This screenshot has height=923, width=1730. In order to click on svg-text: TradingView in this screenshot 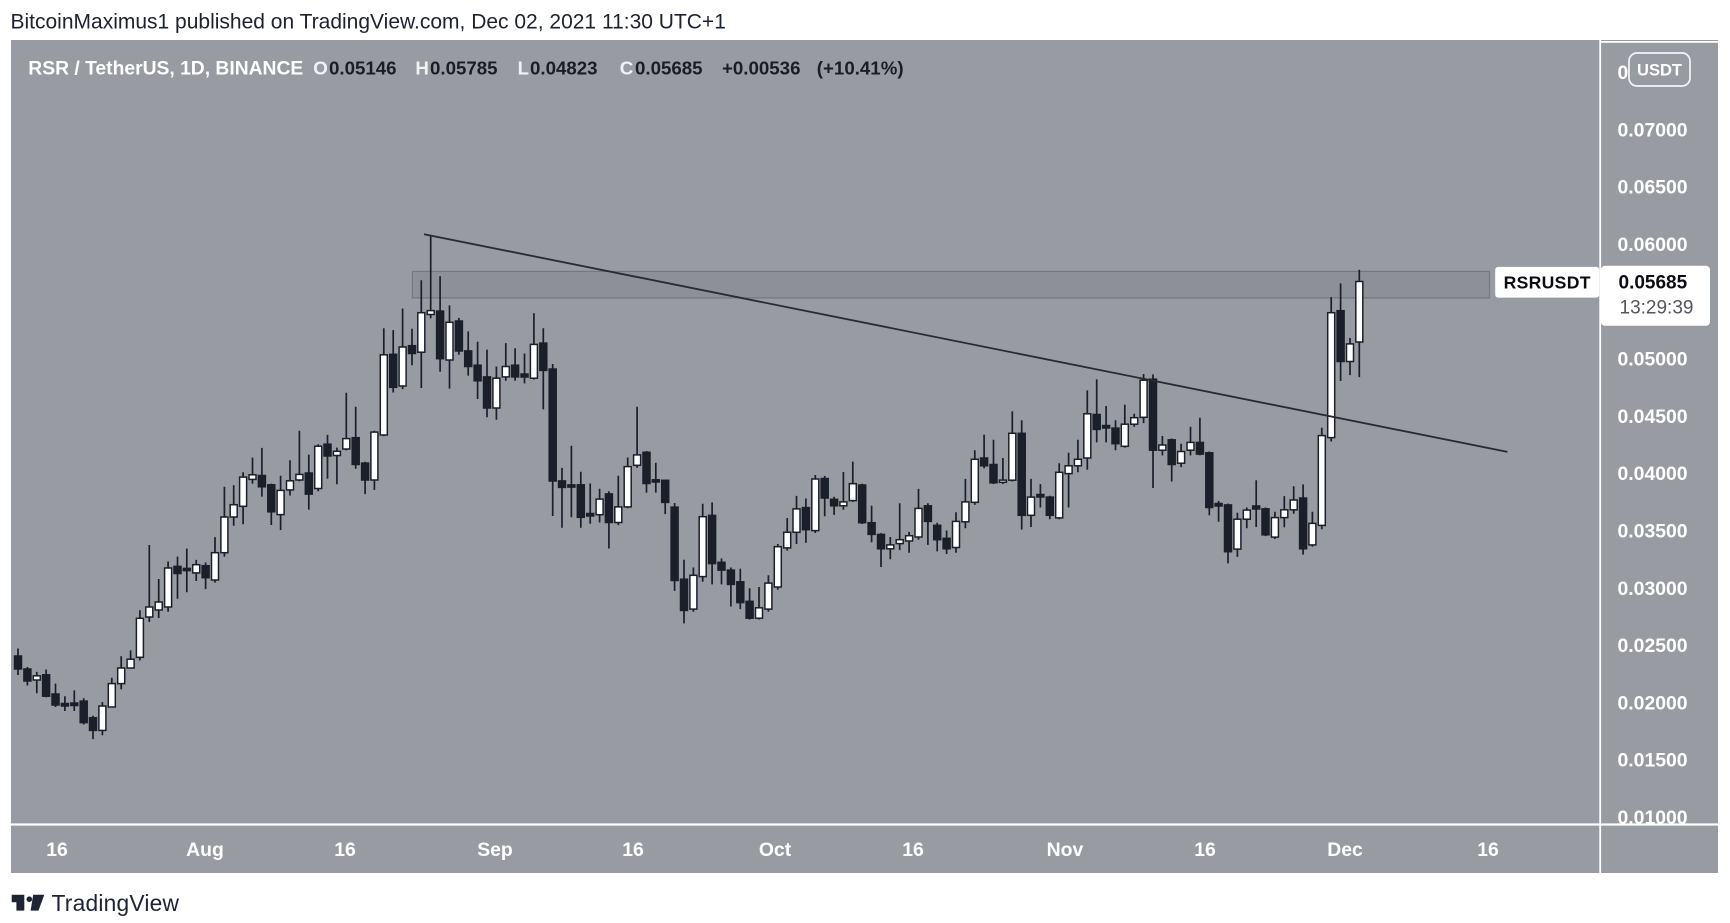, I will do `click(116, 903)`.